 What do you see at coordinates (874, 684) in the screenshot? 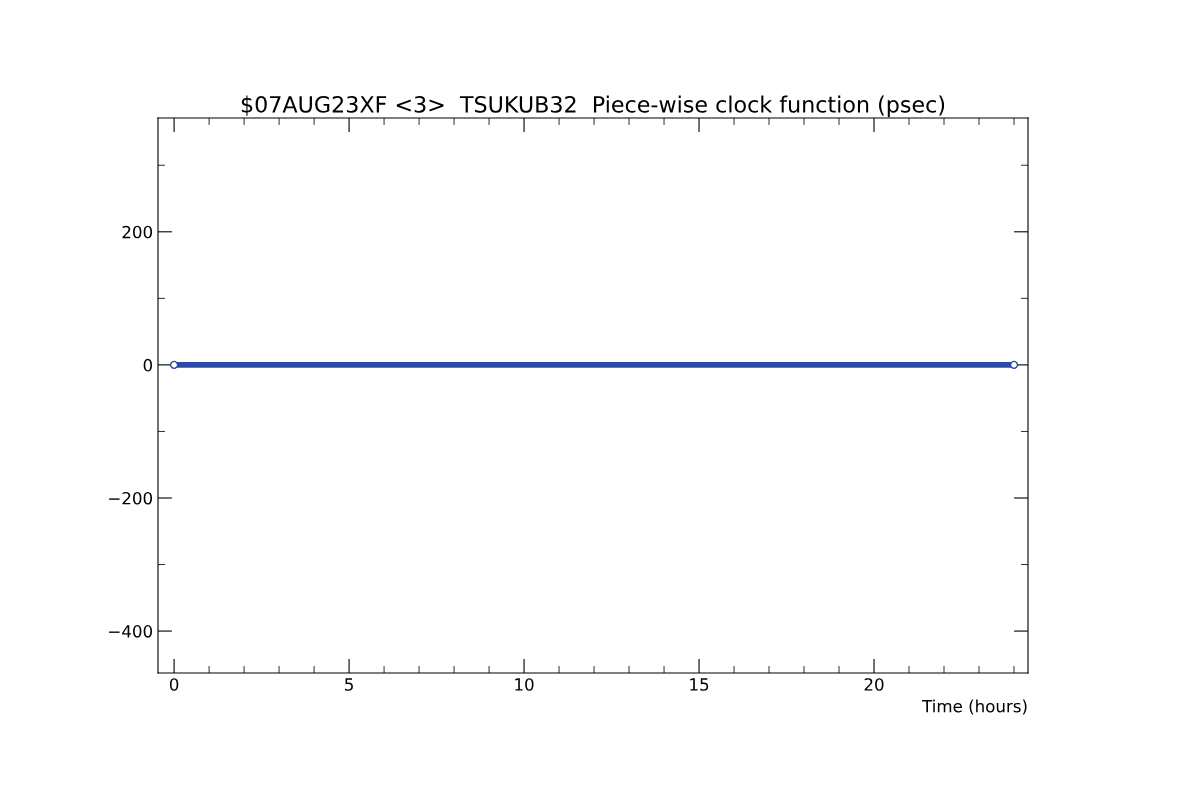
I see `x-tick-label: 20` at bounding box center [874, 684].